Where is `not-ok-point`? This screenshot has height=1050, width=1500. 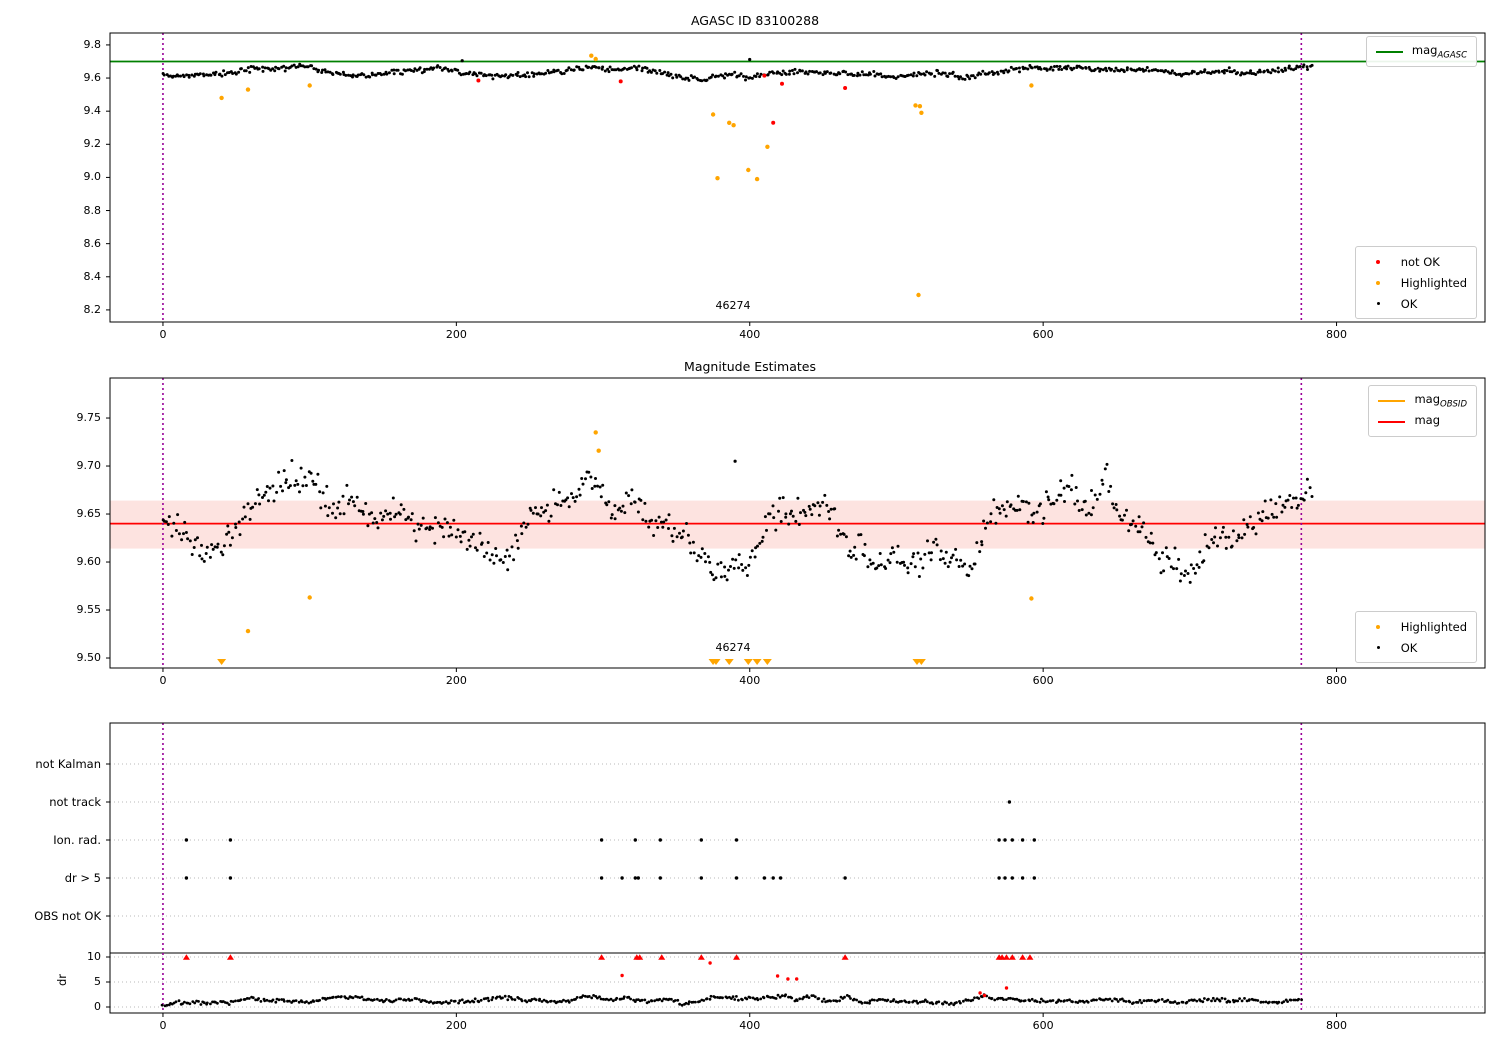
not-ok-point is located at coordinates (773, 122).